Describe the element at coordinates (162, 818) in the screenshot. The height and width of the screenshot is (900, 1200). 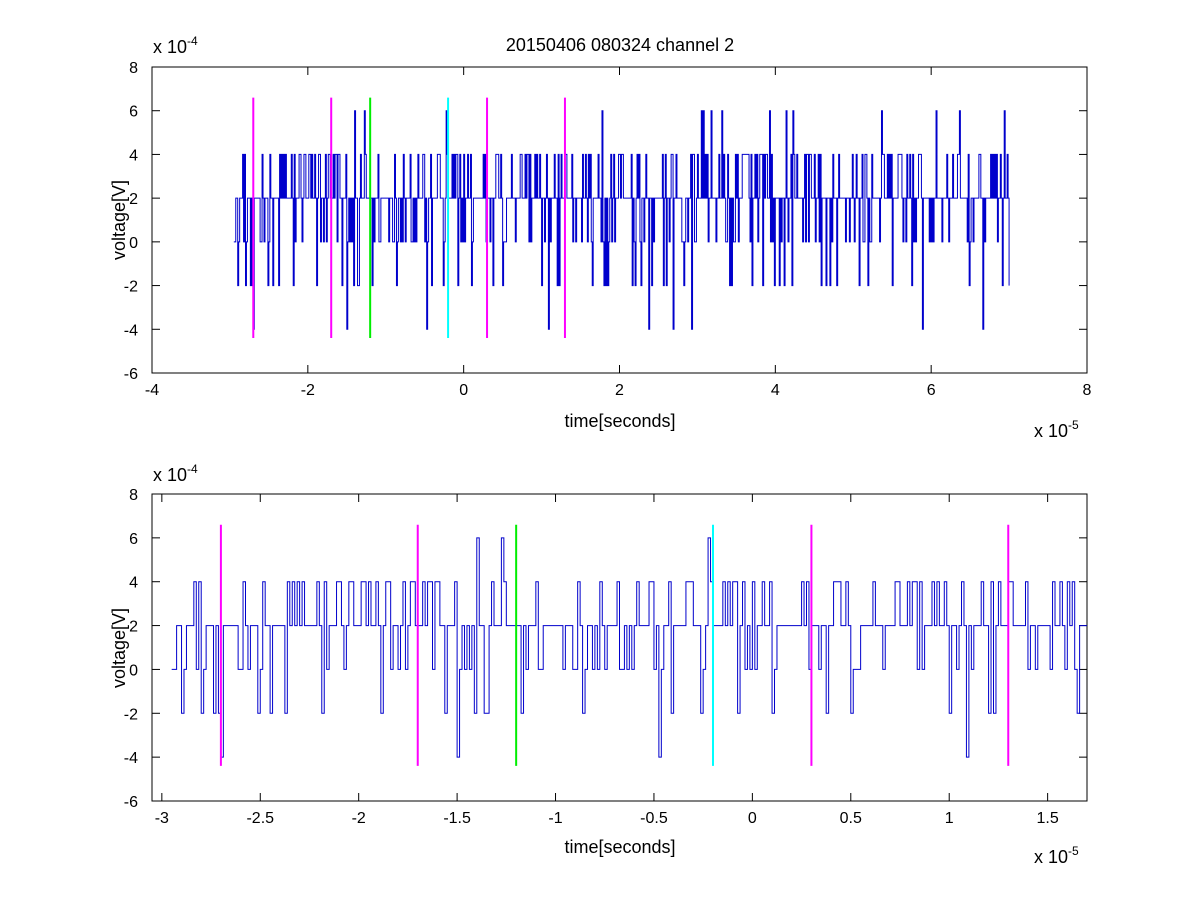
I see `x-tick-label: -3` at that location.